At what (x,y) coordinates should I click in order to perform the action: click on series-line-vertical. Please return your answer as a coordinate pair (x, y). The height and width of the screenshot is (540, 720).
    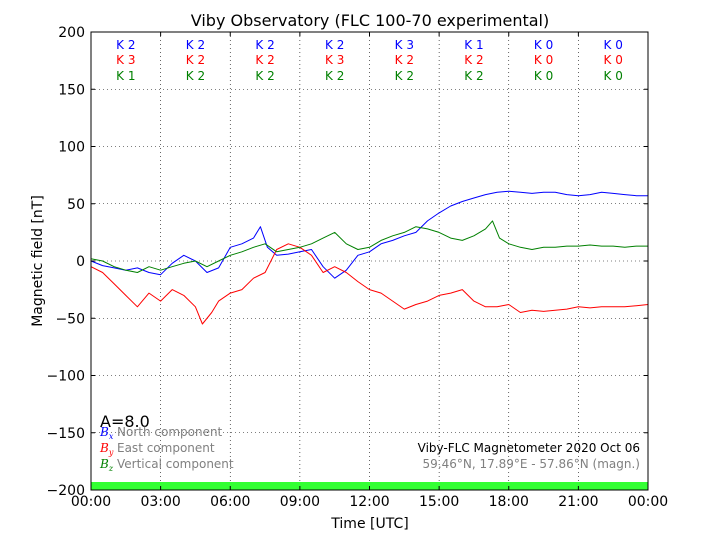
    Looking at the image, I should click on (369, 246).